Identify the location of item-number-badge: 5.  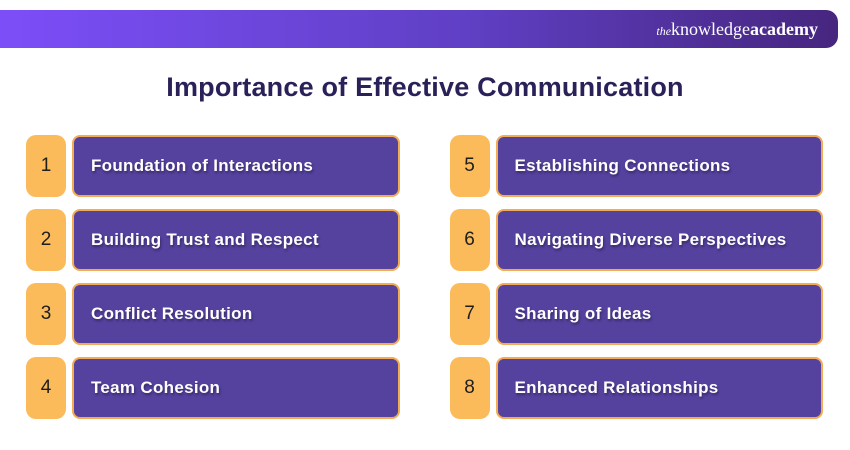
(469, 166).